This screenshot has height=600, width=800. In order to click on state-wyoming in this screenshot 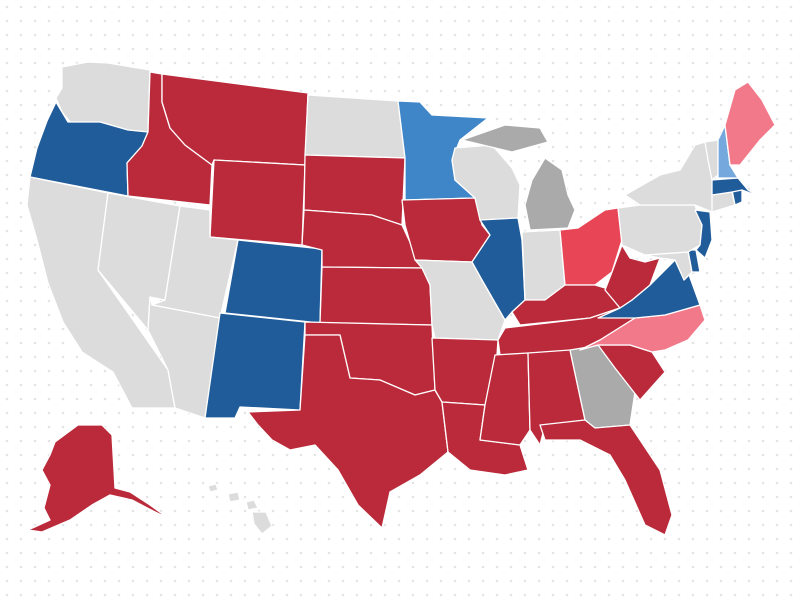, I will do `click(257, 202)`.